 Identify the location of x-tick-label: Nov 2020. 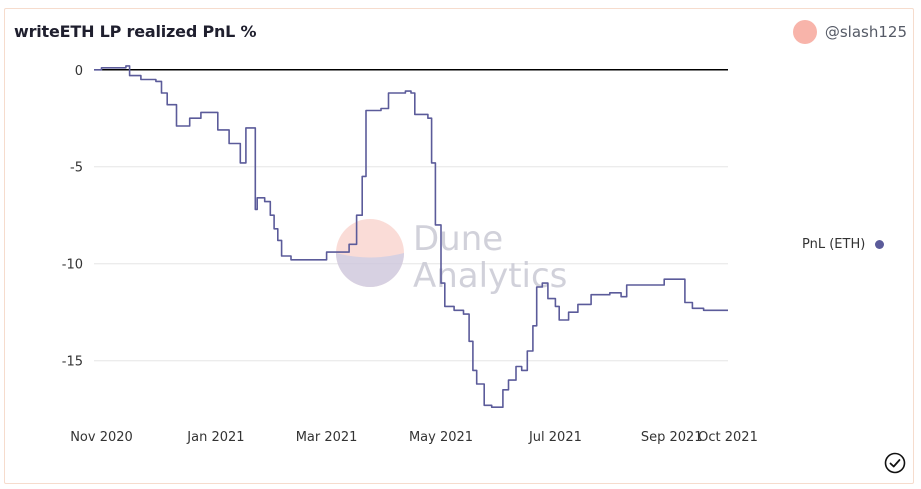
(101, 437).